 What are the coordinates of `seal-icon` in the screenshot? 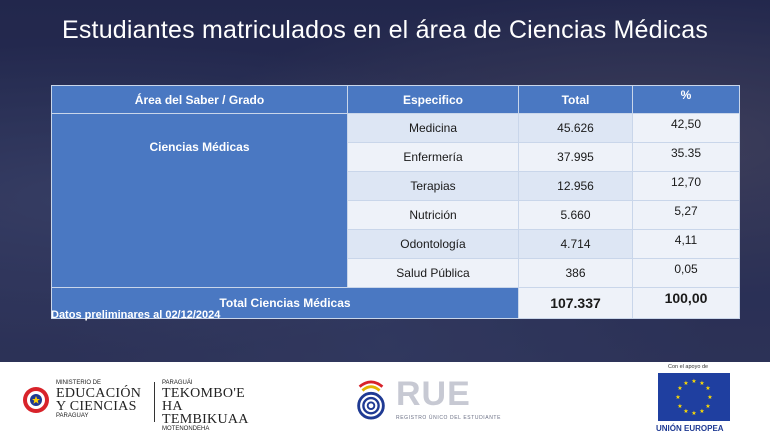 It's located at (36, 400).